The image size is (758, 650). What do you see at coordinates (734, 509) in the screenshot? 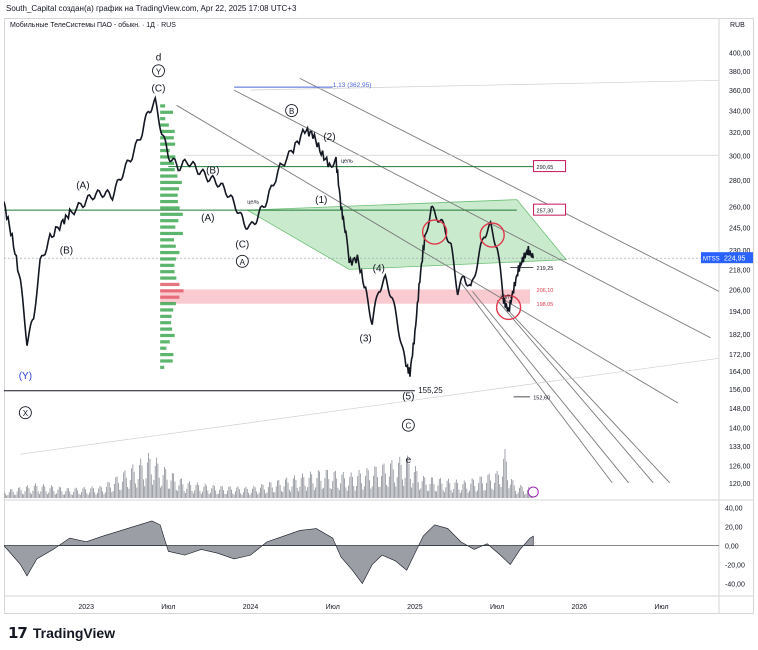
I see `oscillator-tick-label: 40,00` at bounding box center [734, 509].